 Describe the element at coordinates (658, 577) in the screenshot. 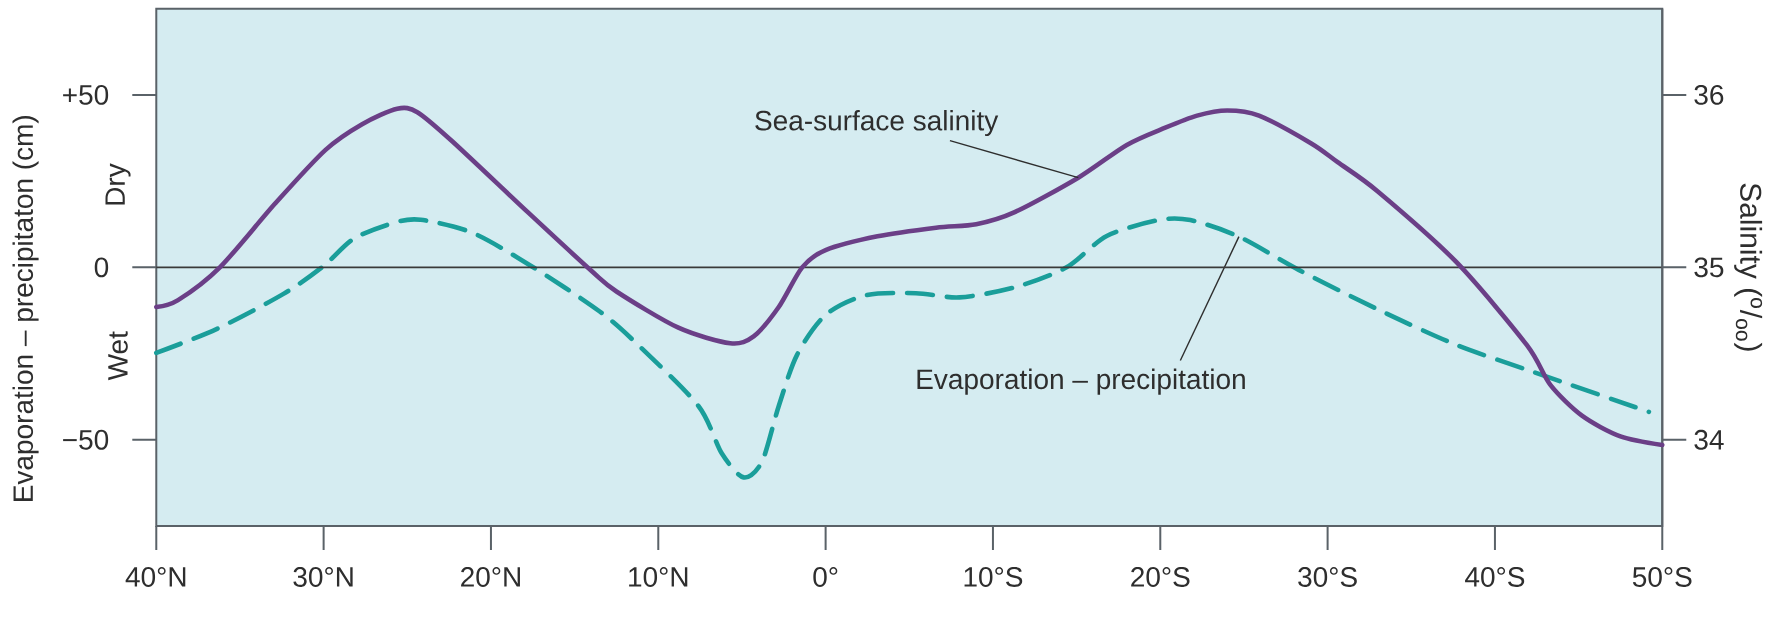

I see `x-tick-label: 10°N` at that location.